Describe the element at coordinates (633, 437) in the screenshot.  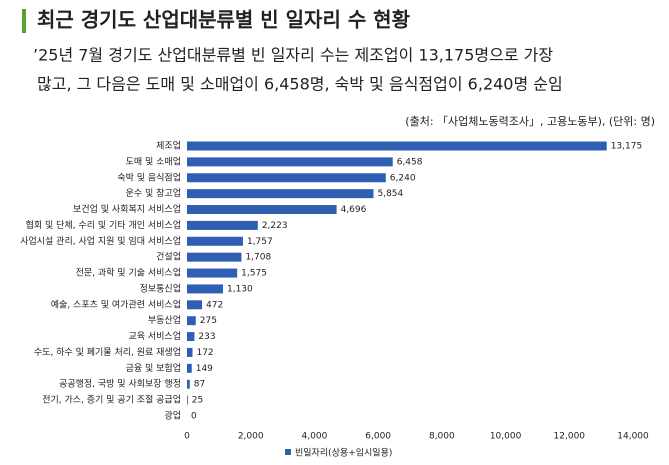
I see `x-tick-label: 14,000` at that location.